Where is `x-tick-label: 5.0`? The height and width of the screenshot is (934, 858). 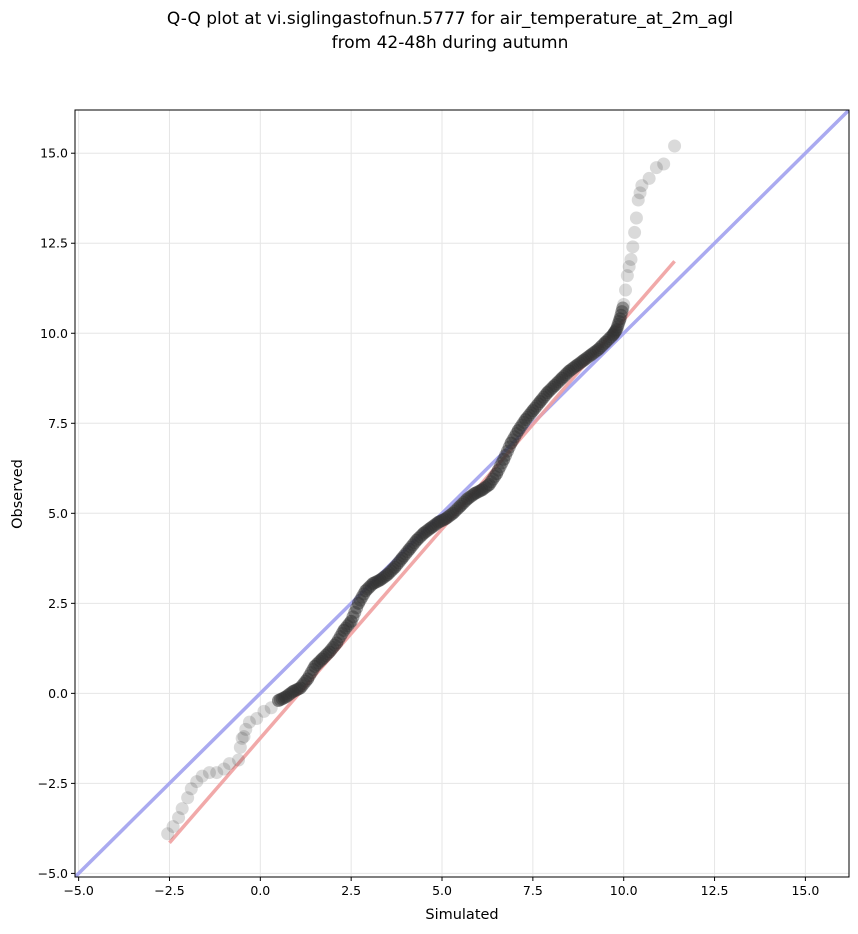 x-tick-label: 5.0 is located at coordinates (442, 890).